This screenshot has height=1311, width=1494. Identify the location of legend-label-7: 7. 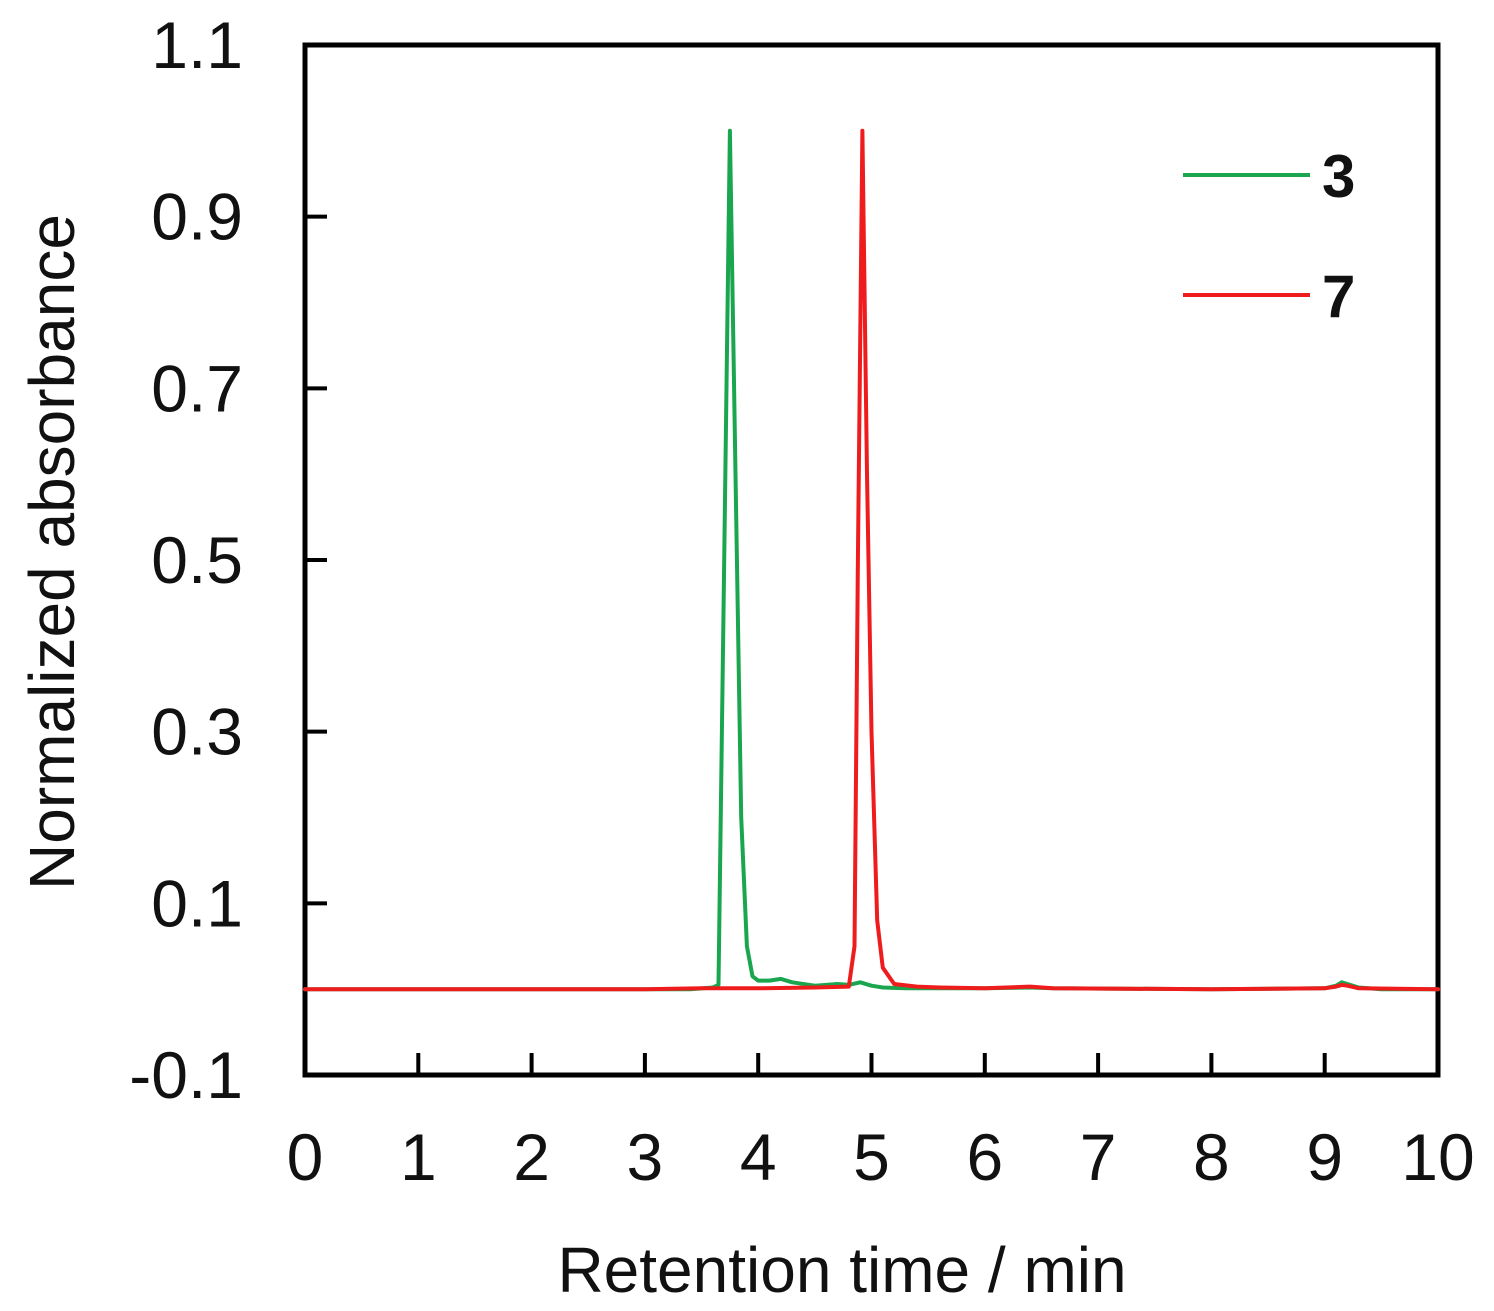
(1338, 296).